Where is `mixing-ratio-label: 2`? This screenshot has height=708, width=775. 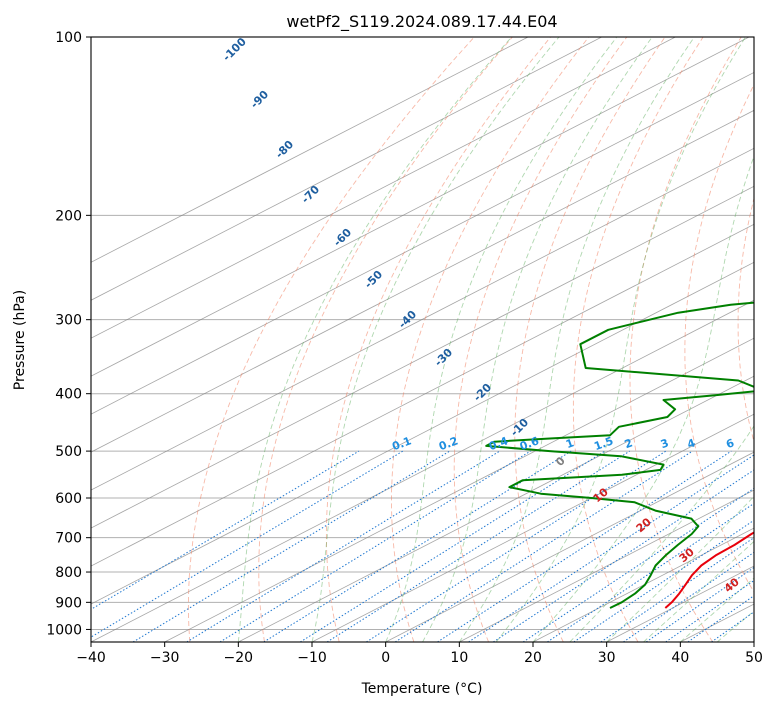 mixing-ratio-label: 2 is located at coordinates (629, 443).